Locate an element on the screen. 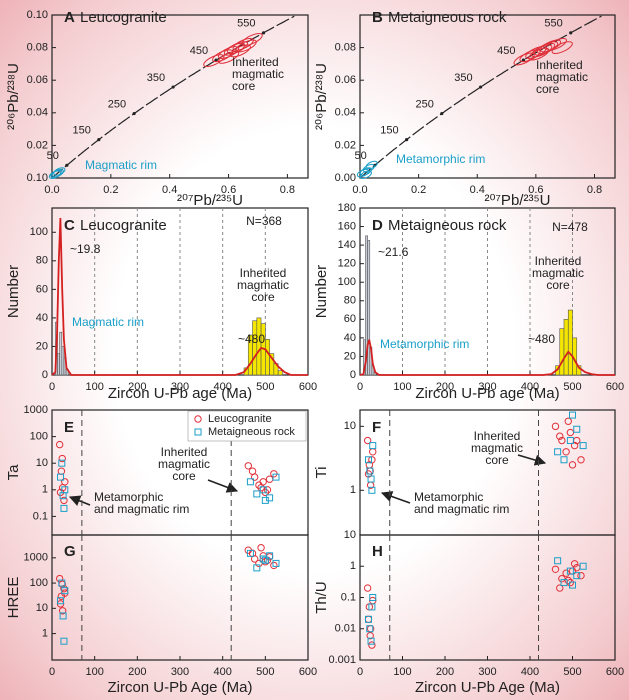 The image size is (629, 700). y-tick-label: 20 is located at coordinates (350, 356).